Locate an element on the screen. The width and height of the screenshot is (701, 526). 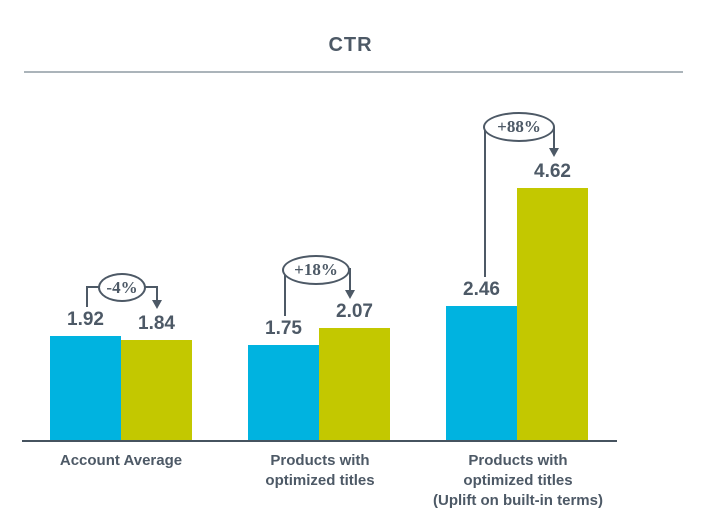
annotation-bubble-plus18: +18% is located at coordinates (316, 270).